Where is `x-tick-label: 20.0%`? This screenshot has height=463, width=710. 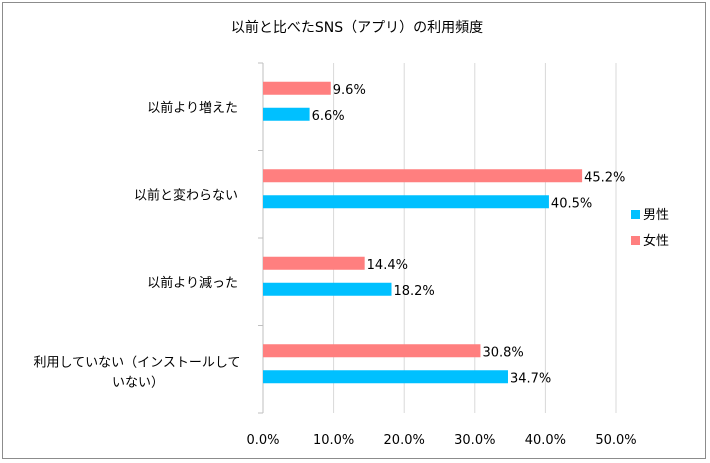
x-tick-label: 20.0% is located at coordinates (404, 440).